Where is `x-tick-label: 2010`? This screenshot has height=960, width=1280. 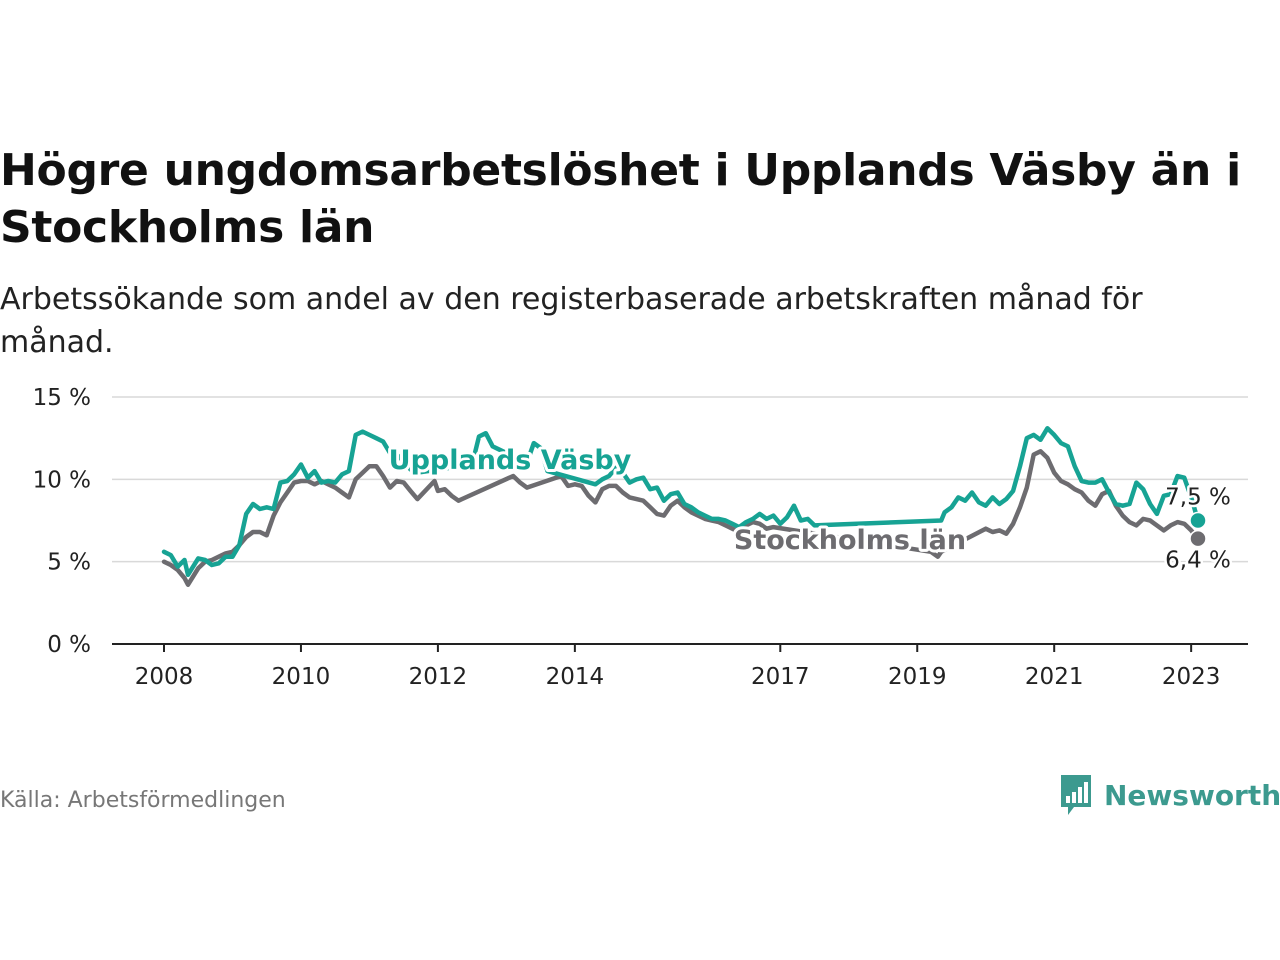
x-tick-label: 2010 is located at coordinates (301, 677).